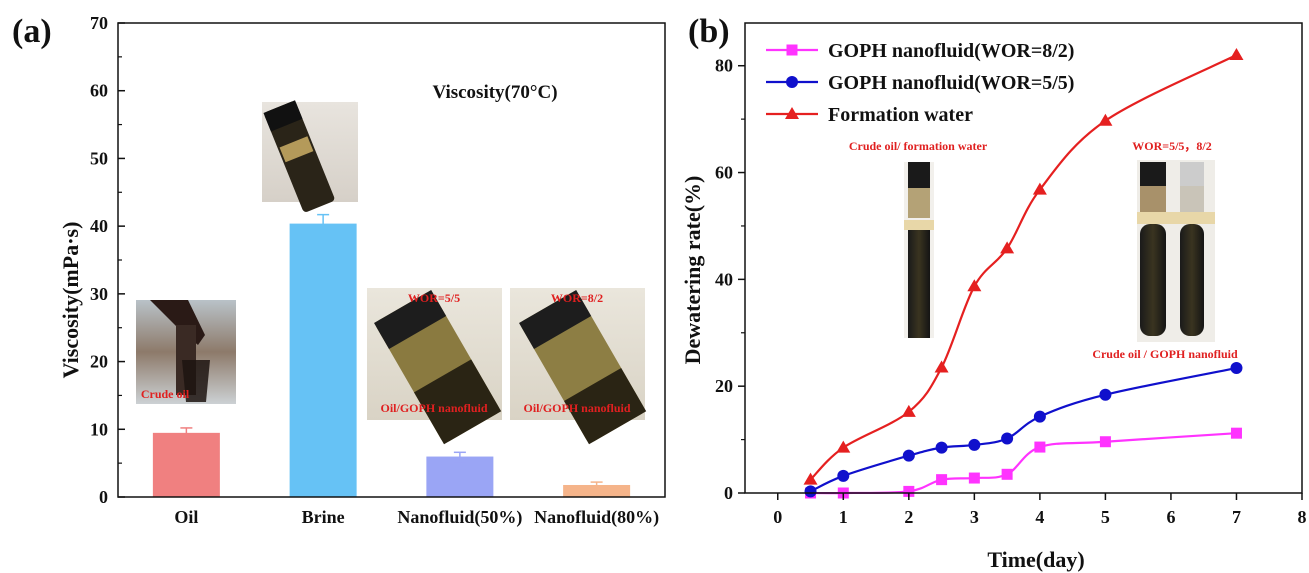 The image size is (1309, 573). What do you see at coordinates (186, 352) in the screenshot?
I see `crude-oil-photo: Crude oil` at bounding box center [186, 352].